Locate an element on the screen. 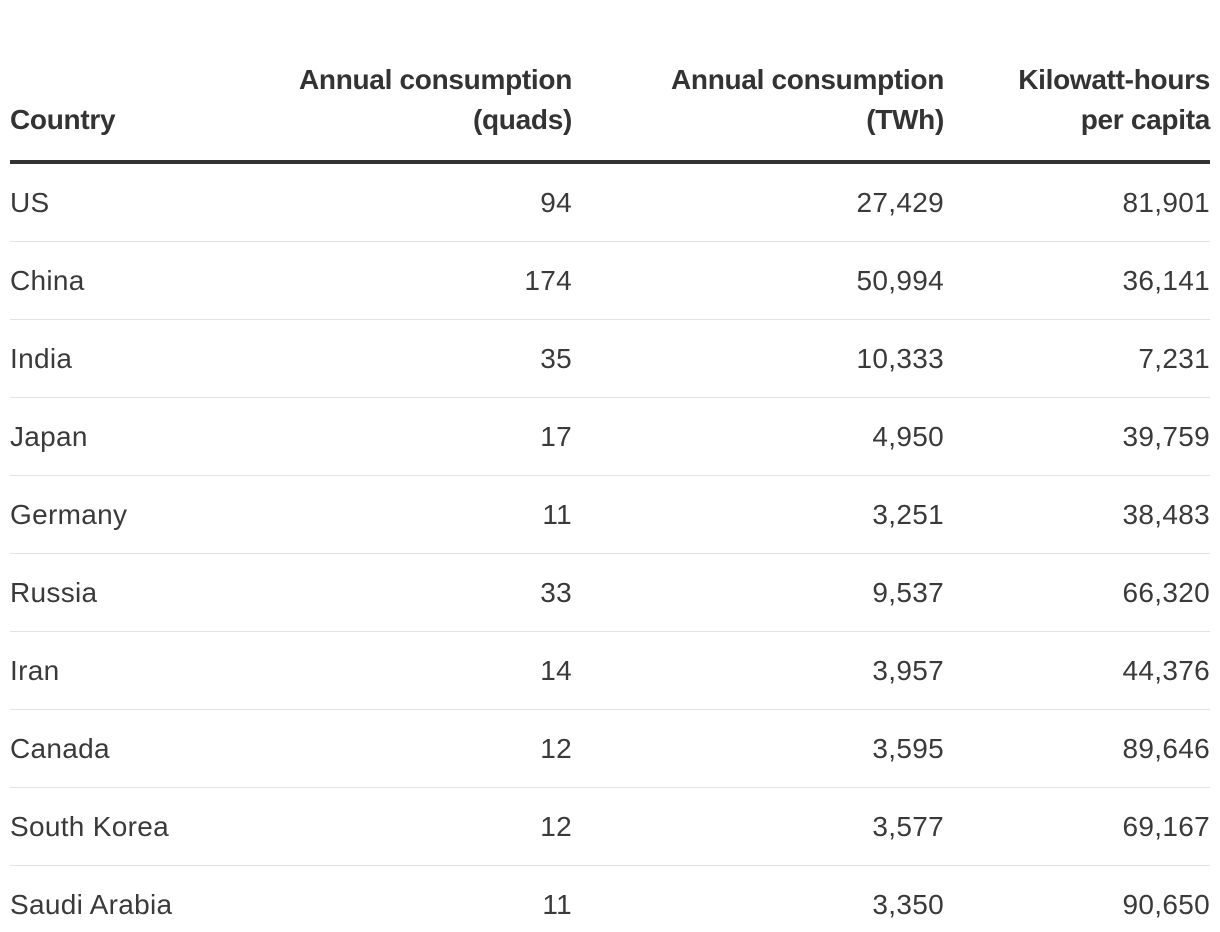 The height and width of the screenshot is (932, 1220). cell-per-capita: 39,759 is located at coordinates (1077, 436).